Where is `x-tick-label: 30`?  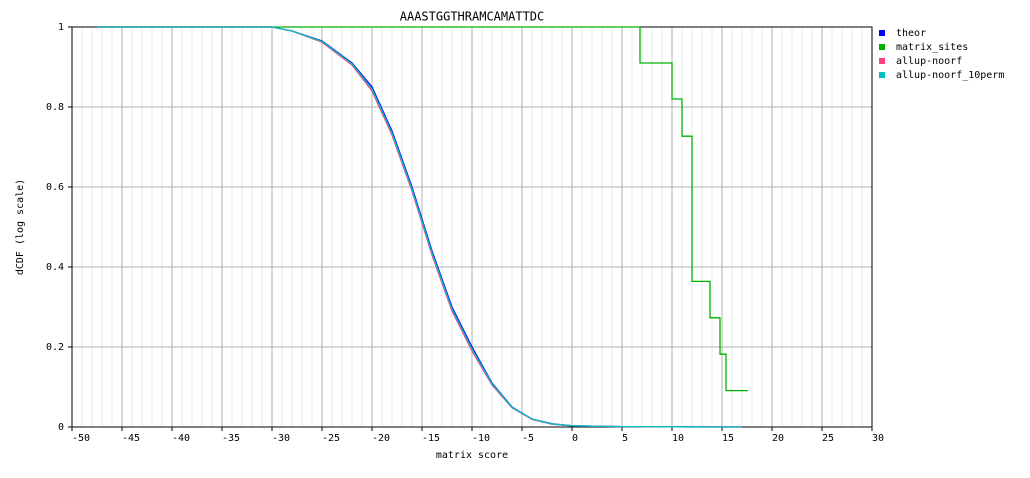
x-tick-label: 30 is located at coordinates (878, 438).